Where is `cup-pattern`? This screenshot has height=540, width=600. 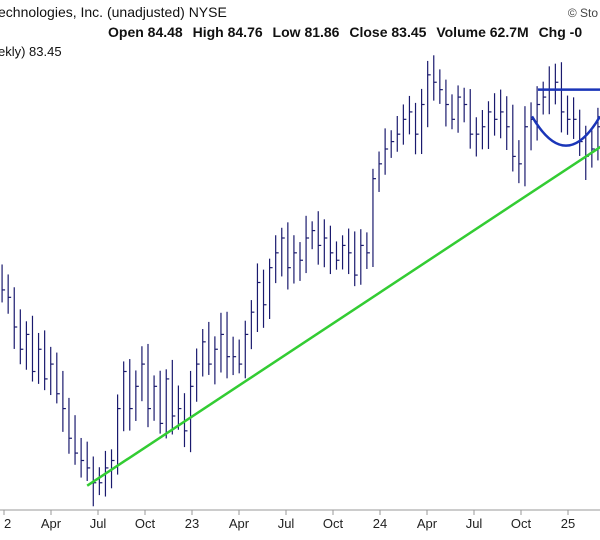 cup-pattern is located at coordinates (565, 131).